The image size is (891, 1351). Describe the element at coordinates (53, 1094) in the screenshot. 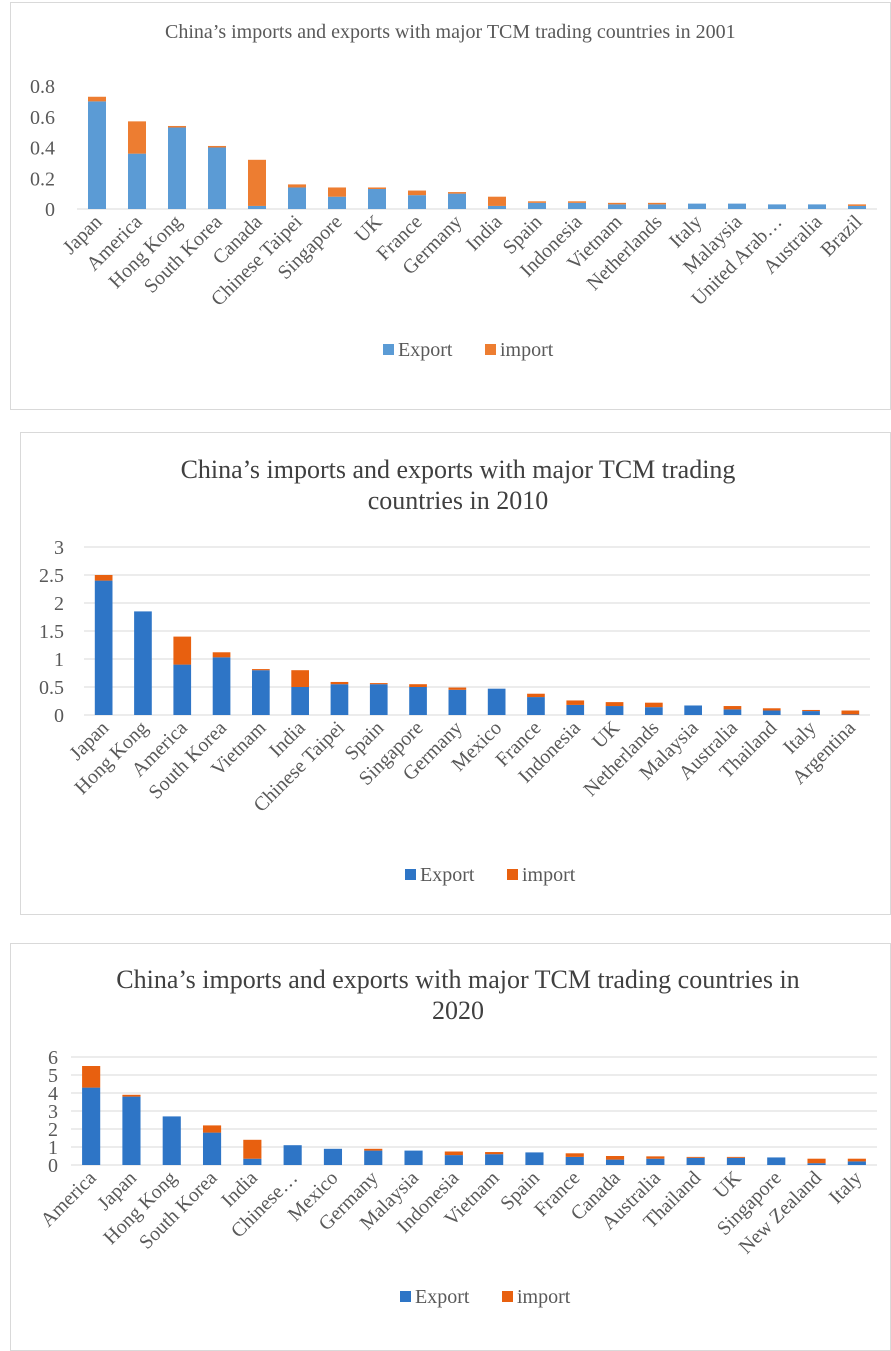

I see `y-tick-label: 4` at that location.